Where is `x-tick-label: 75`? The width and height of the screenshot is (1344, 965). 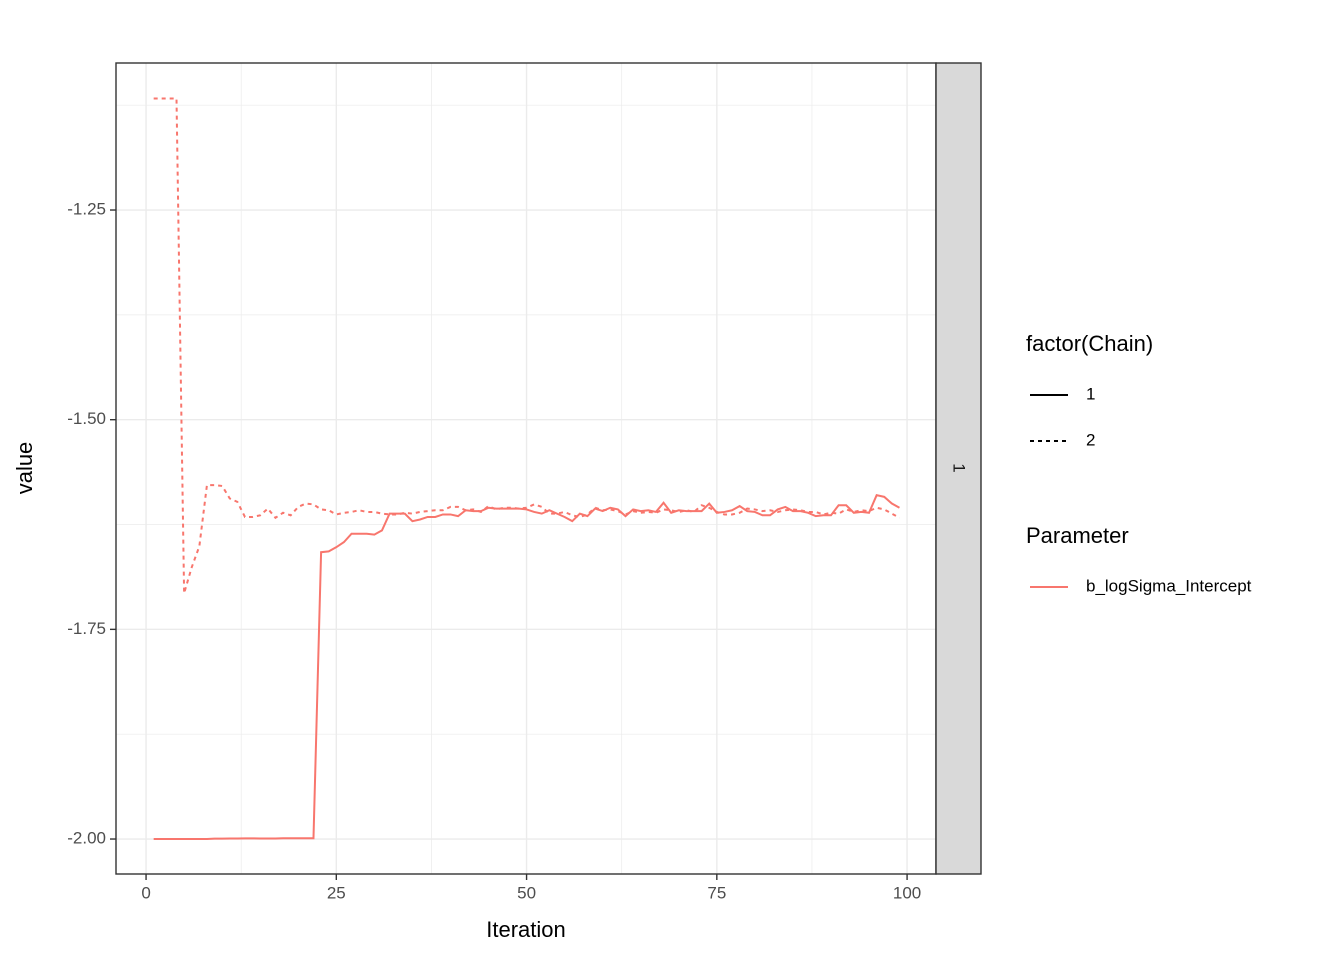 x-tick-label: 75 is located at coordinates (716, 892).